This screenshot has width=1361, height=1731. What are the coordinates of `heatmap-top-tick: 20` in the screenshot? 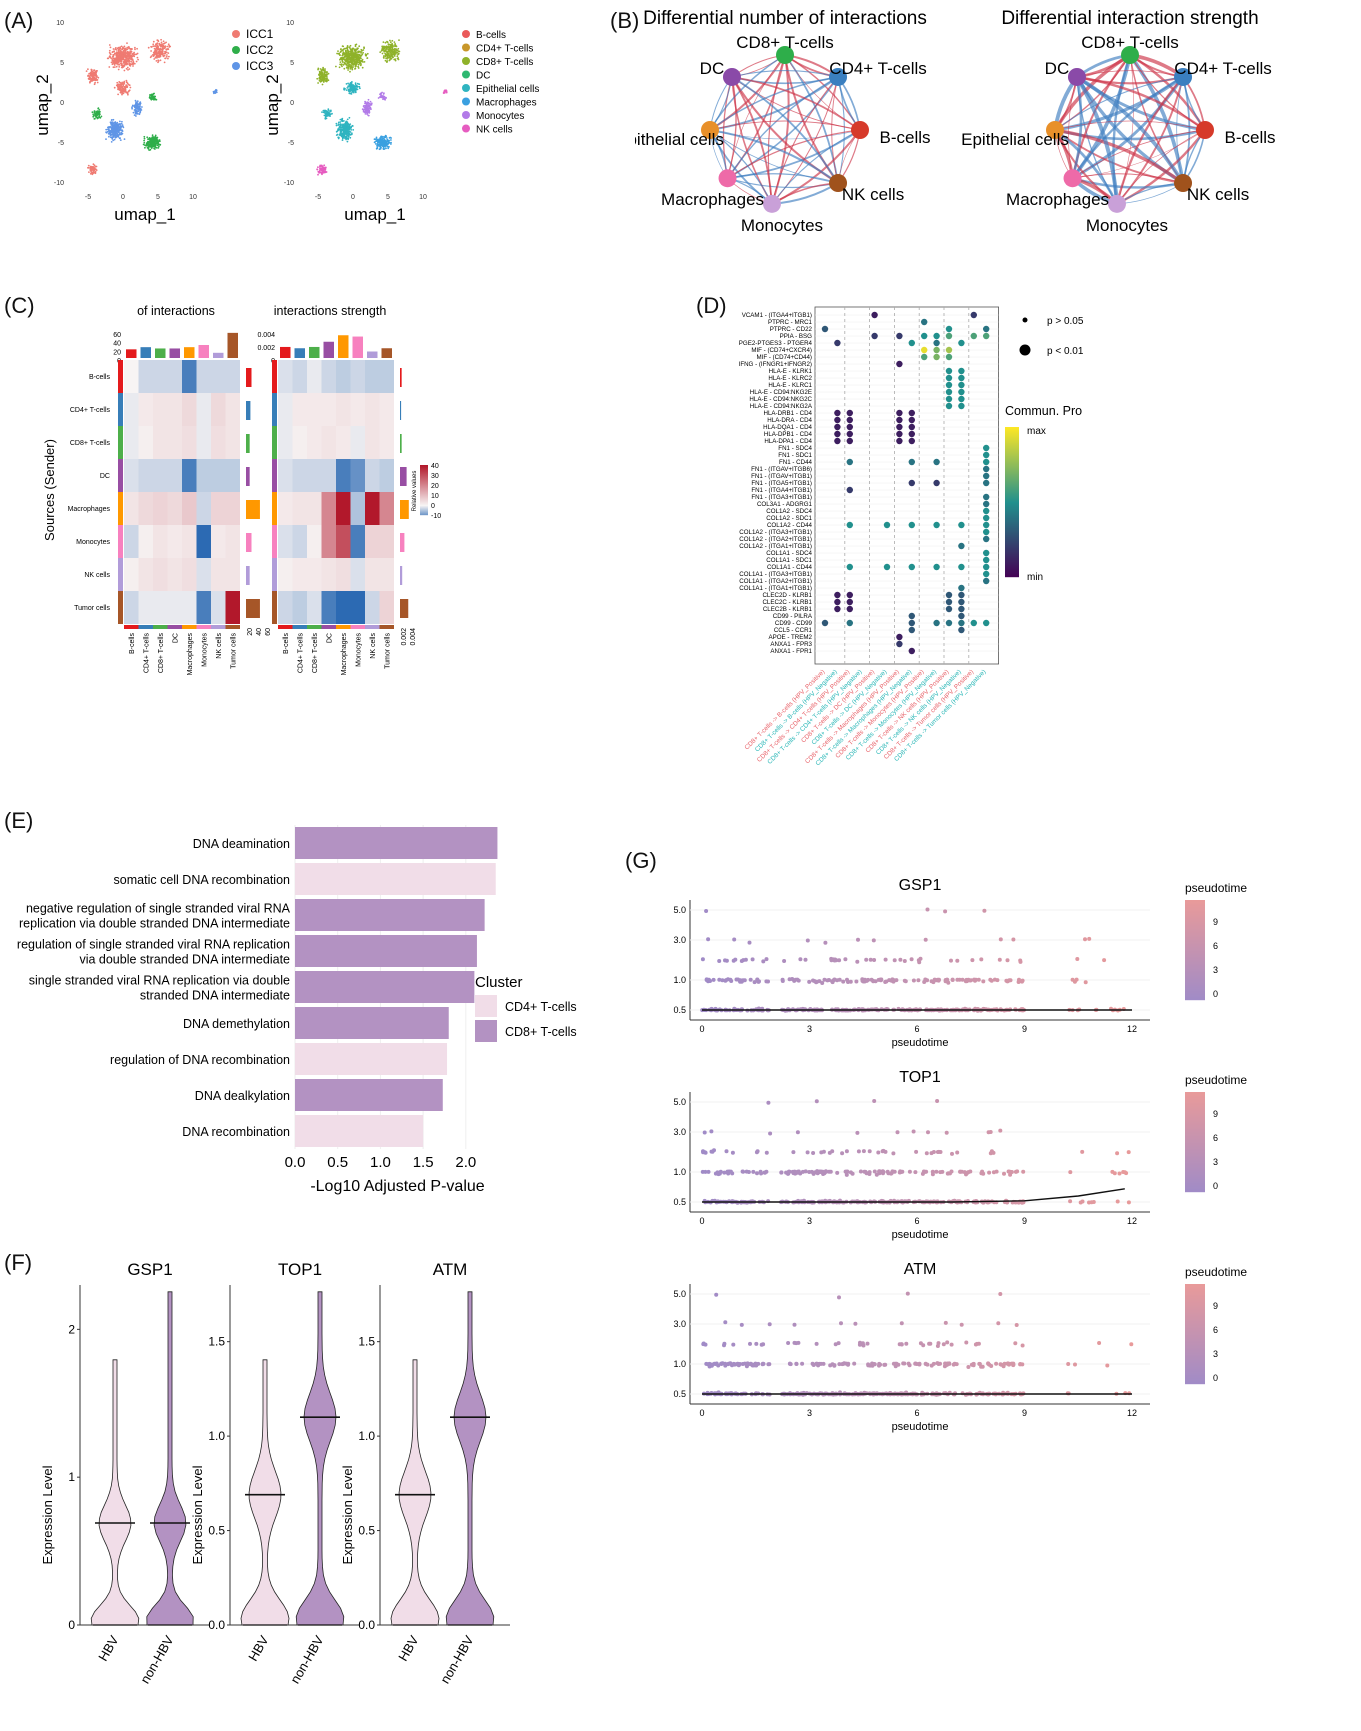 It's located at (117, 352).